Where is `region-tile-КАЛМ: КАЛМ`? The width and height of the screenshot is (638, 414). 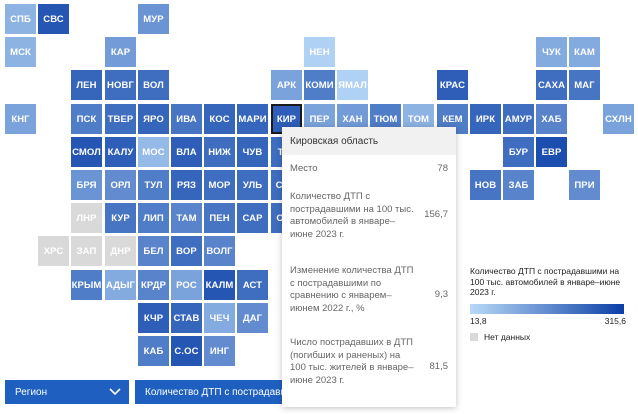
region-tile-КАЛМ: КАЛМ is located at coordinates (219, 285).